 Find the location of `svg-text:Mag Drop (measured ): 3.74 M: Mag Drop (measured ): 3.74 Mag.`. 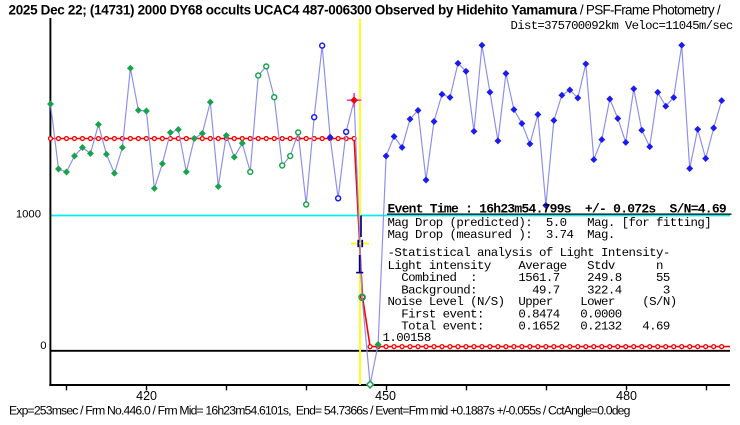

svg-text:Mag Drop (measured ): 3.74 M: Mag Drop (measured ): 3.74 Mag. is located at coordinates (501, 235).